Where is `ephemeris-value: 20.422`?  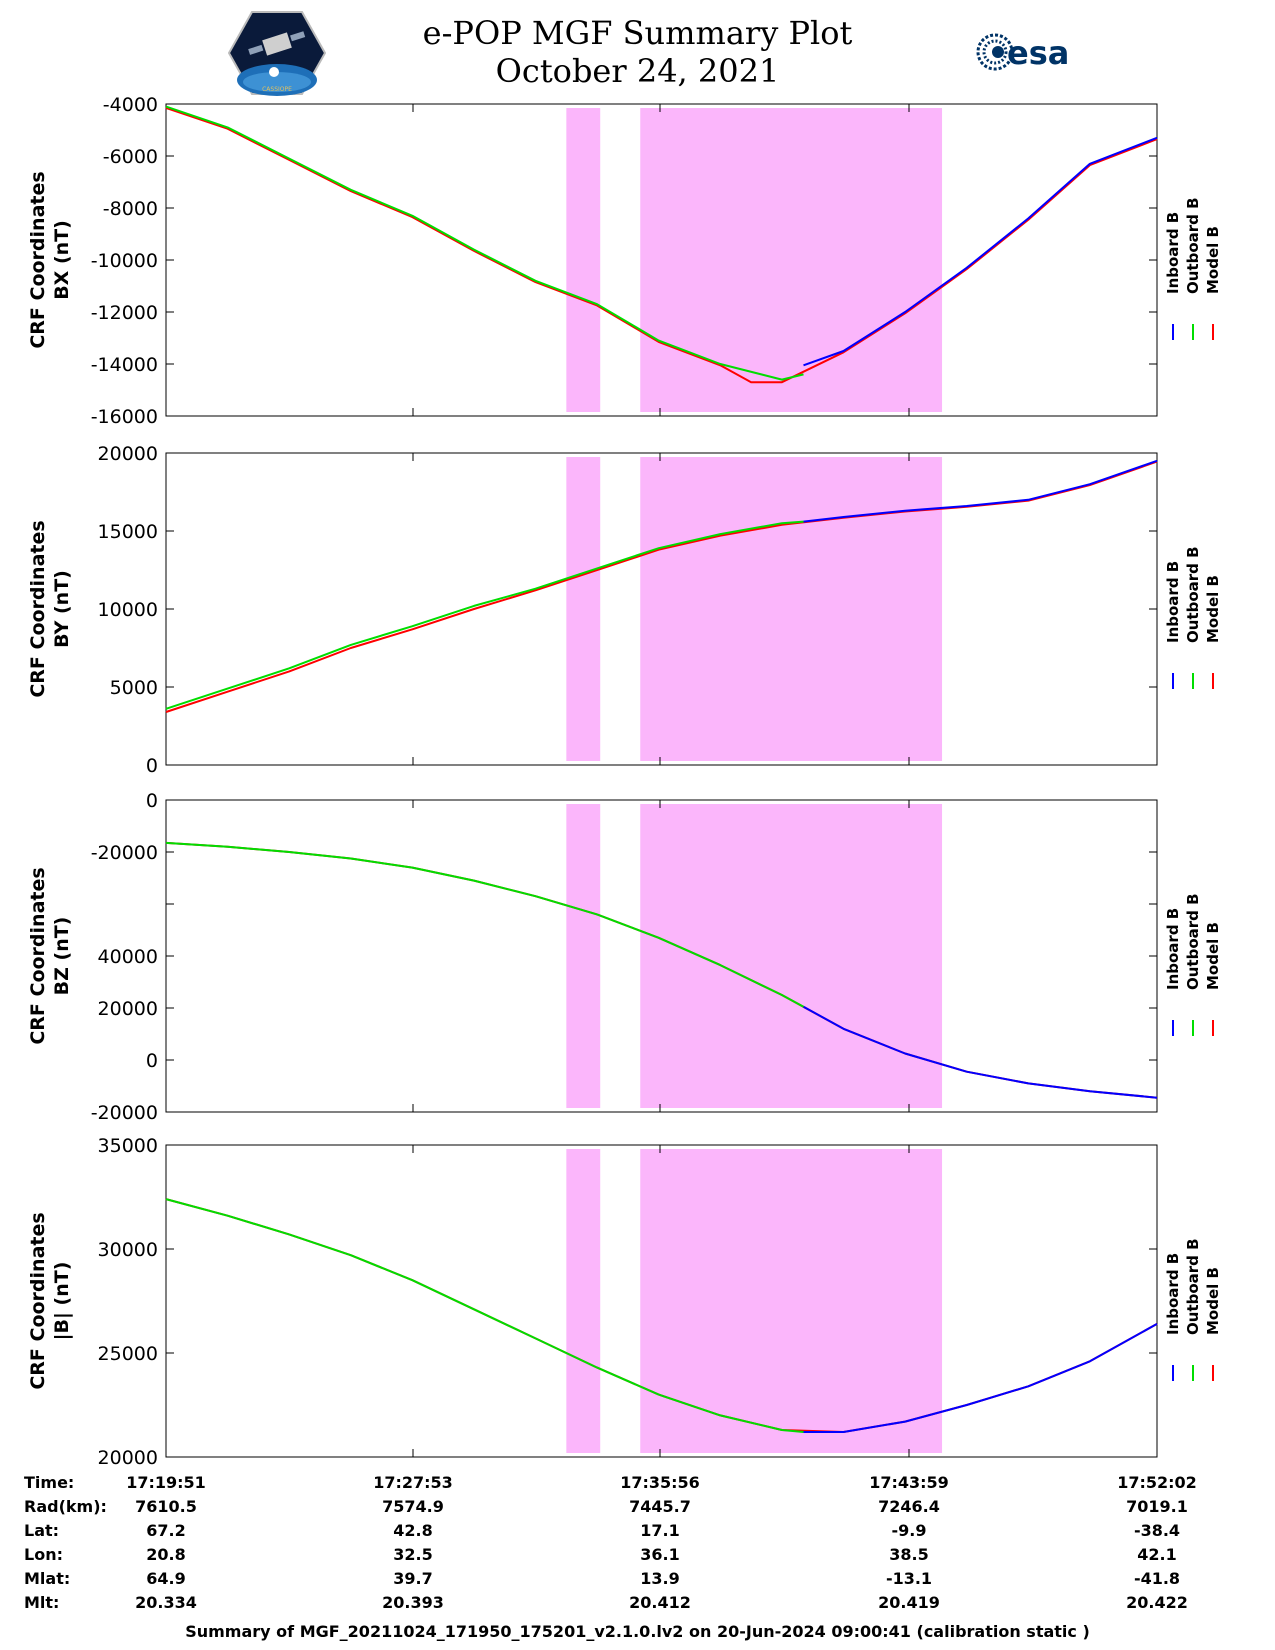 ephemeris-value: 20.422 is located at coordinates (1157, 1602).